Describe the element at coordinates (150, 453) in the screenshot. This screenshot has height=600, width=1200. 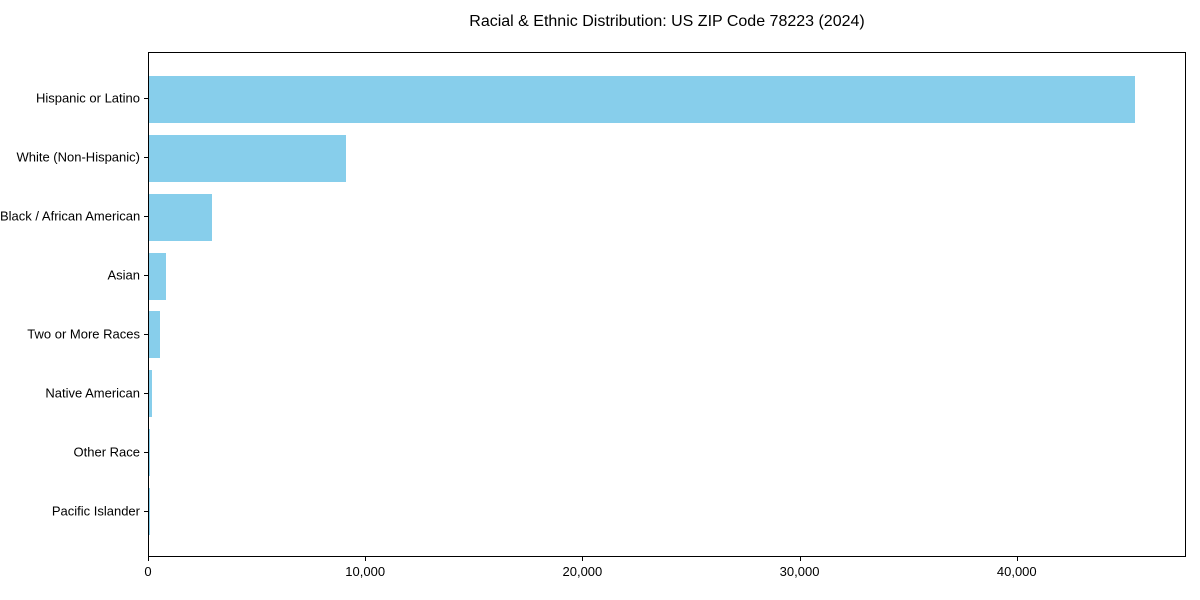
I see `bar-other-race` at that location.